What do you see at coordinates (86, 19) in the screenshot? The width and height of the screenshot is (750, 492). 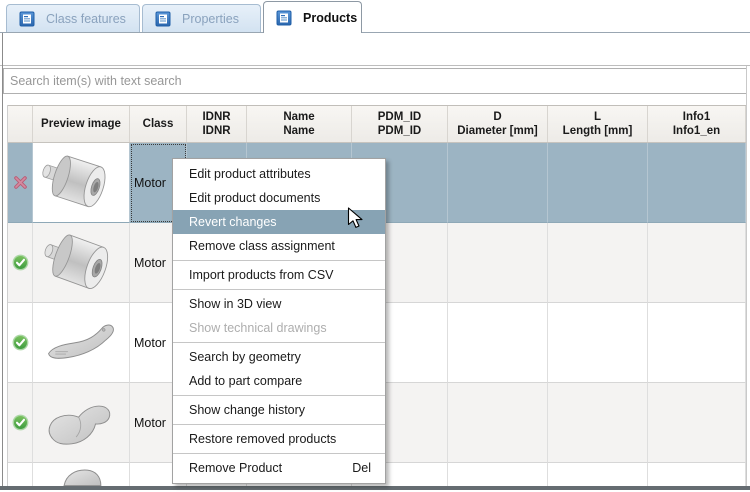 I see `tab-label: Class features` at bounding box center [86, 19].